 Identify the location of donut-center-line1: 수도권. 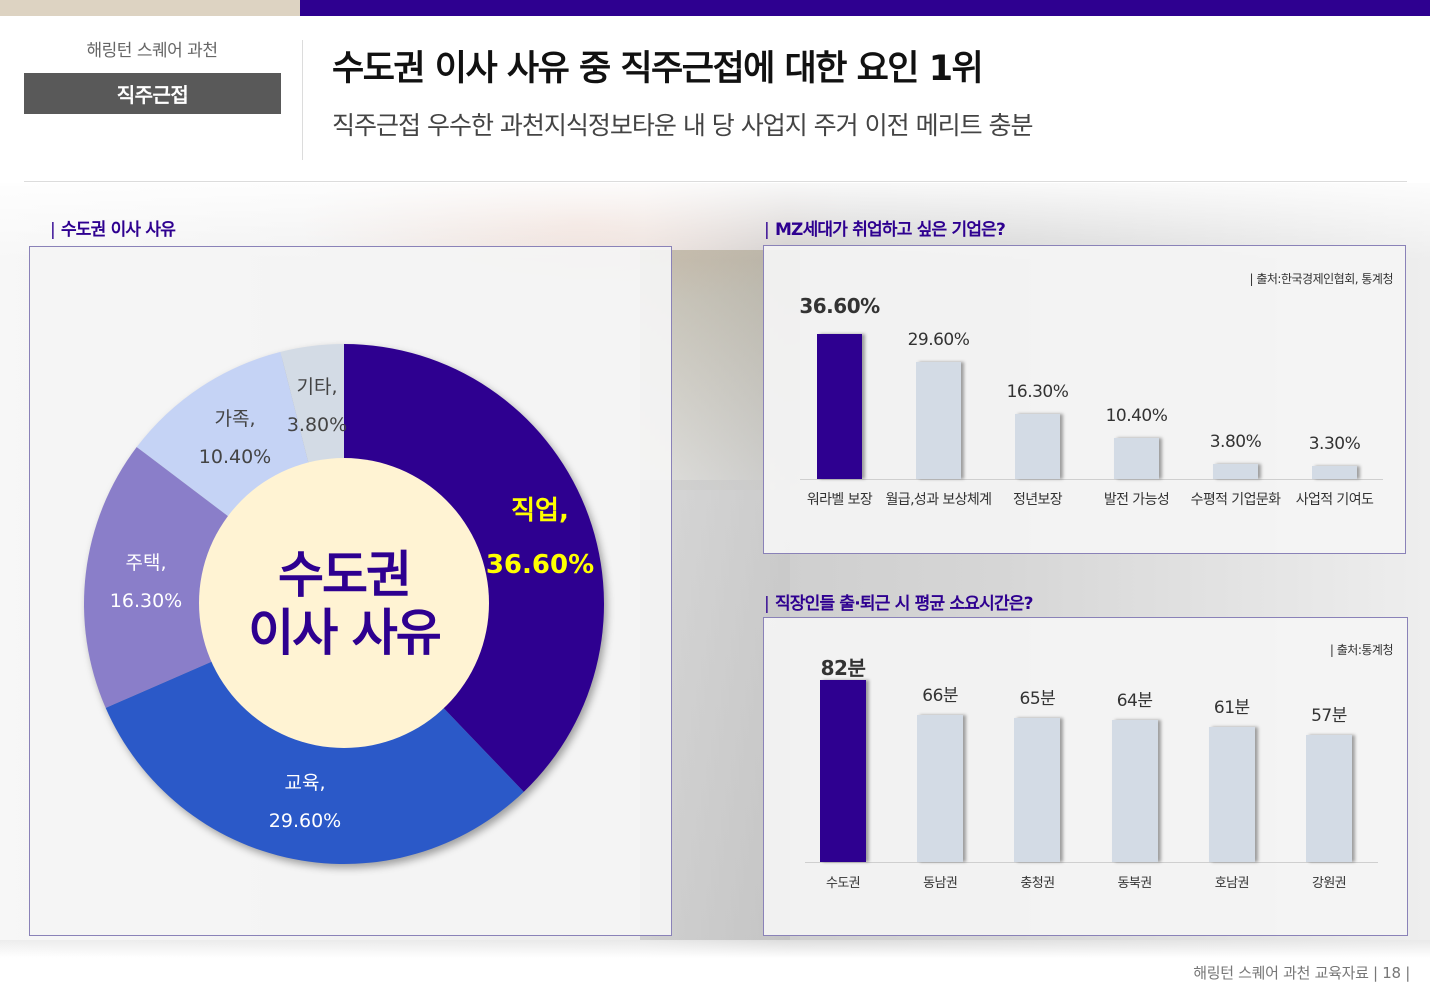
(345, 575).